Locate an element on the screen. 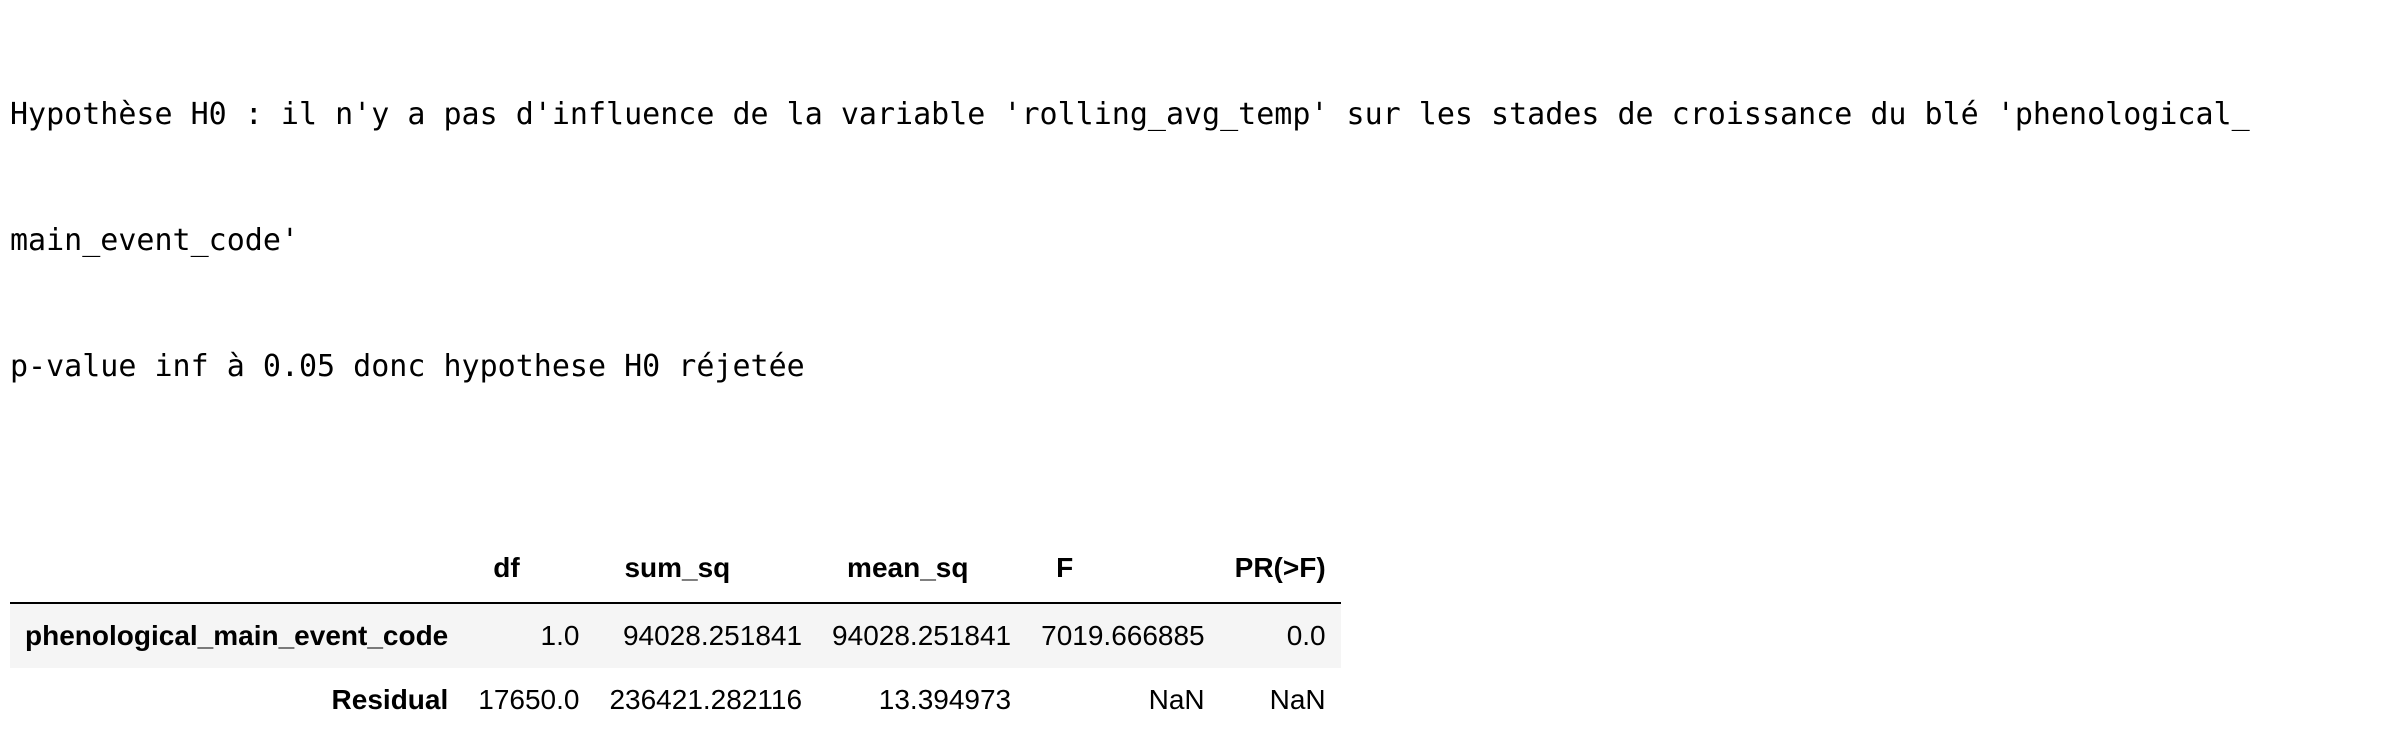  cell-sum-sq: 94028.251841 is located at coordinates (712, 635).